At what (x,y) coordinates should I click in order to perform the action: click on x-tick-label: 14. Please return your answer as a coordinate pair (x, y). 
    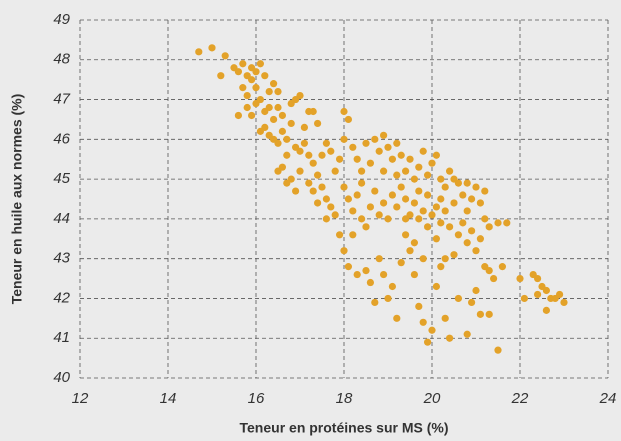
    Looking at the image, I should click on (168, 398).